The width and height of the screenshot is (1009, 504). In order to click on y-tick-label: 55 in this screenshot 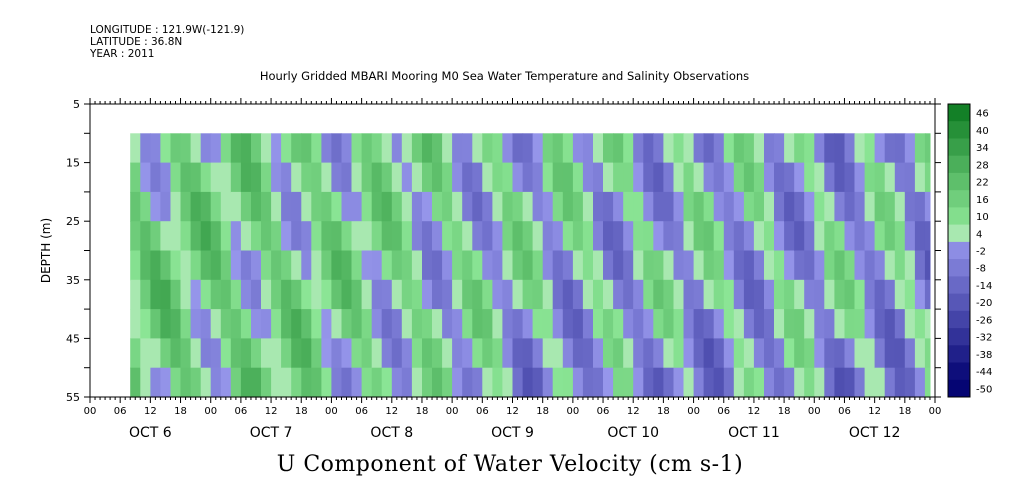, I will do `click(73, 397)`.